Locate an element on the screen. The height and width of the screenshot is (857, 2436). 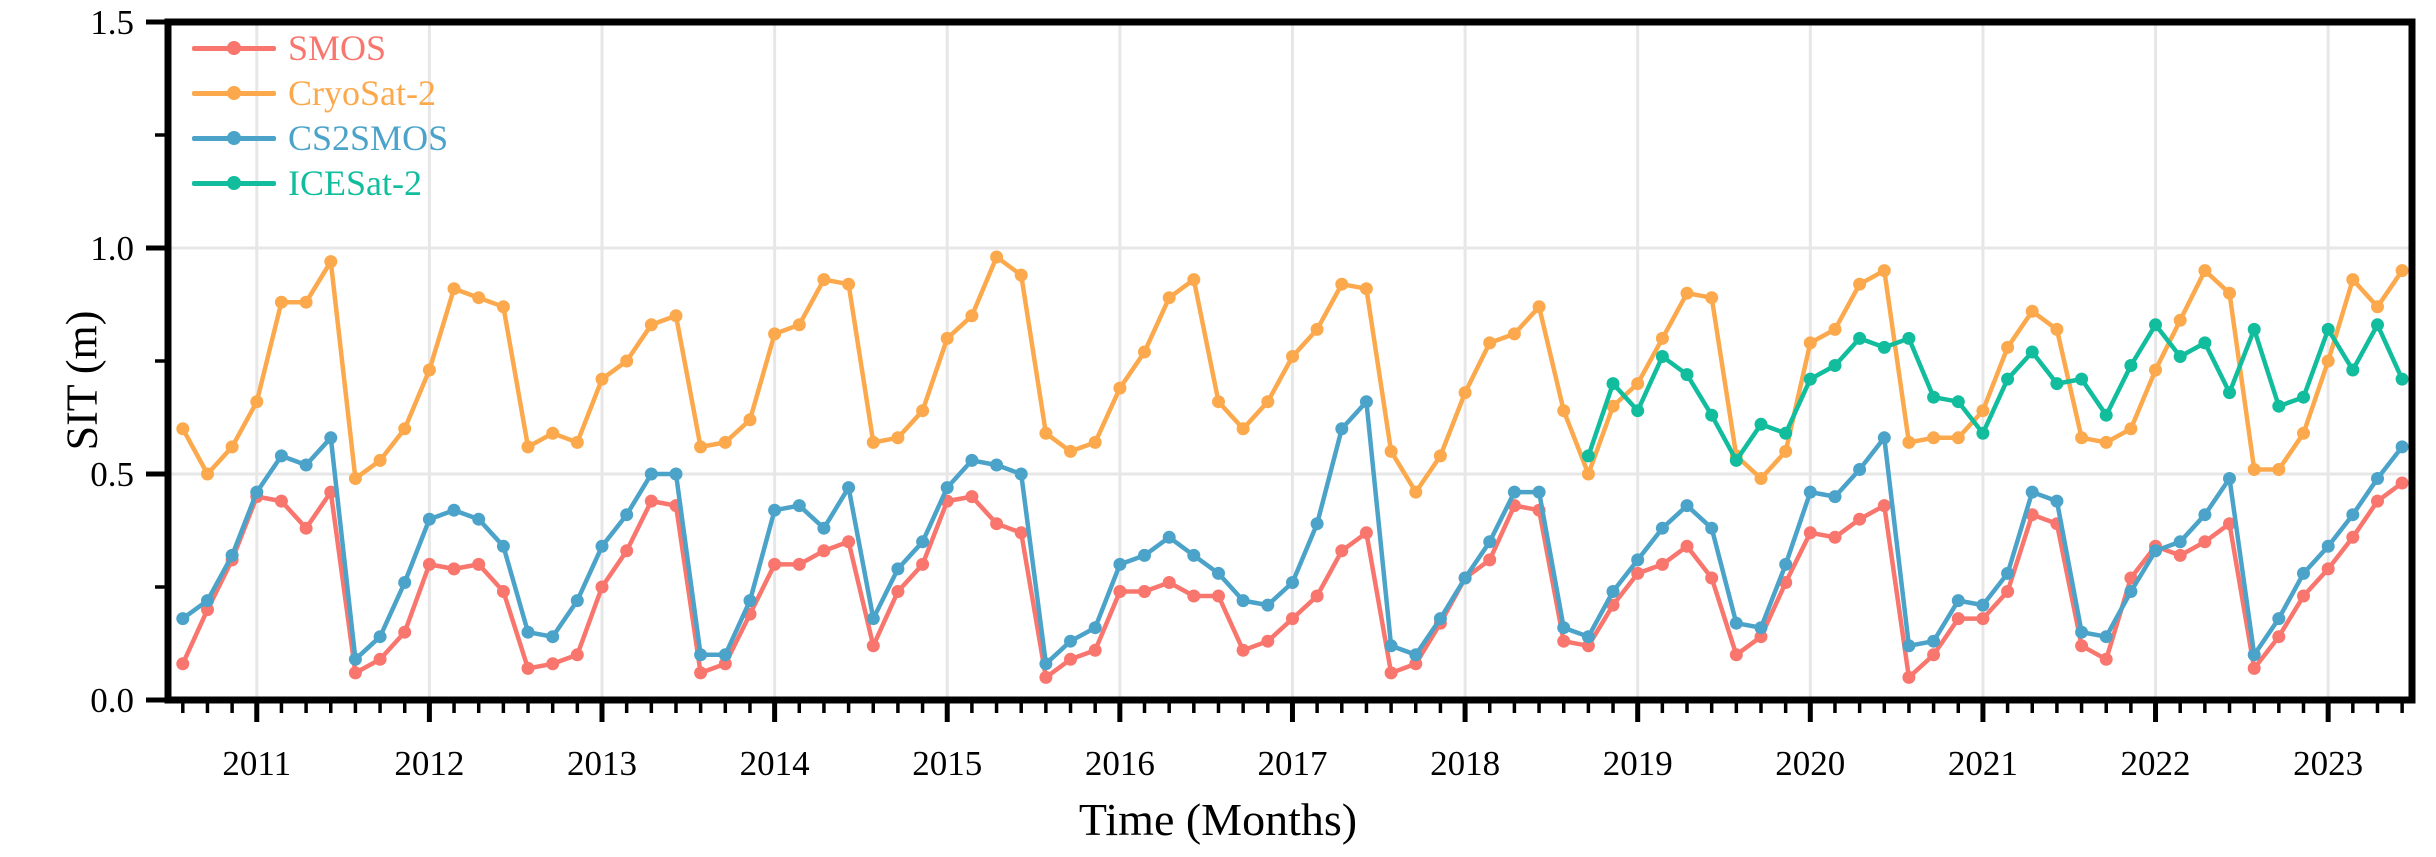
icesat2-line-marker-icon is located at coordinates (234, 183).